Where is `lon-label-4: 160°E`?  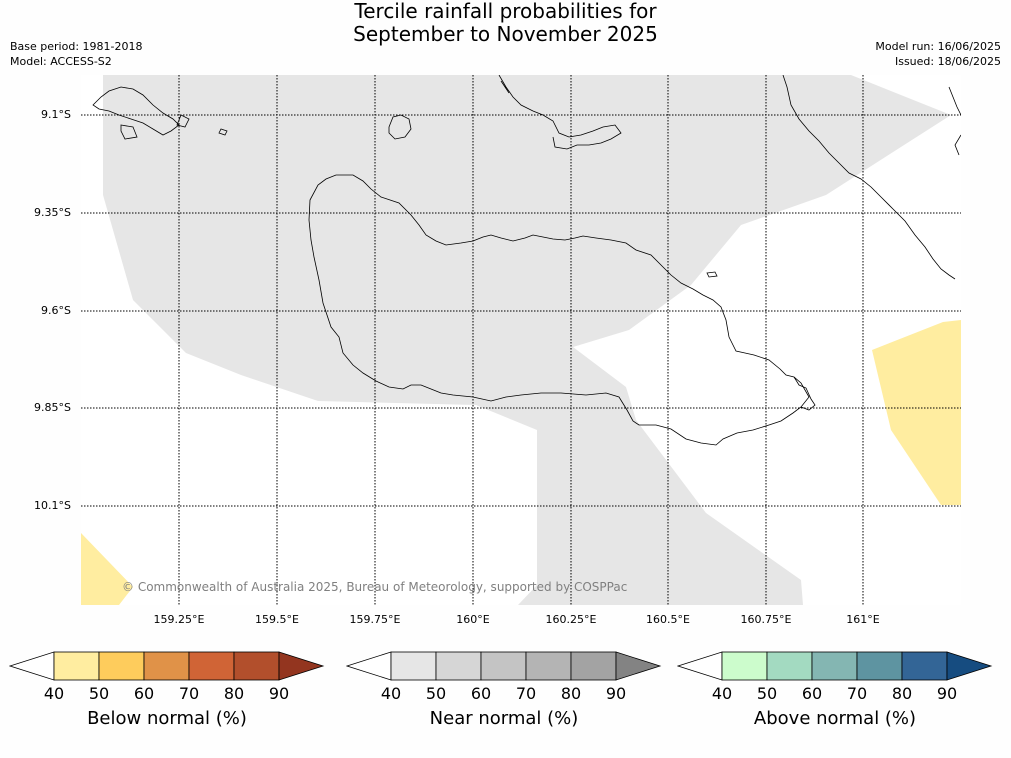 lon-label-4: 160°E is located at coordinates (473, 619).